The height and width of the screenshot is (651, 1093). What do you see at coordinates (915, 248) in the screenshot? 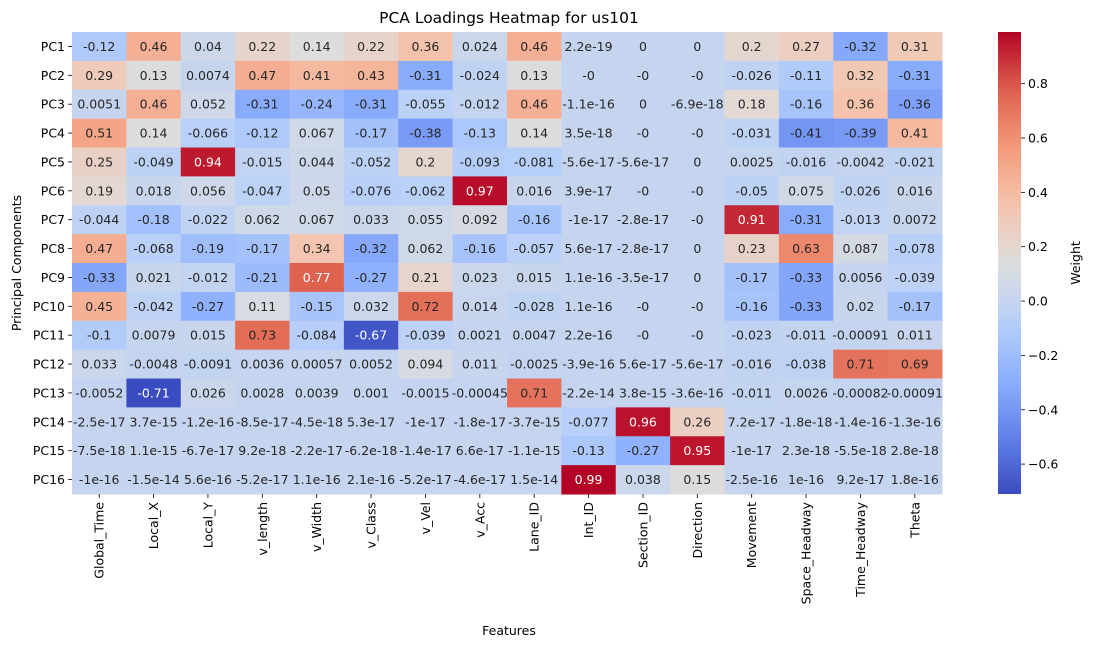
I see `cell-annotation: -0.078` at bounding box center [915, 248].